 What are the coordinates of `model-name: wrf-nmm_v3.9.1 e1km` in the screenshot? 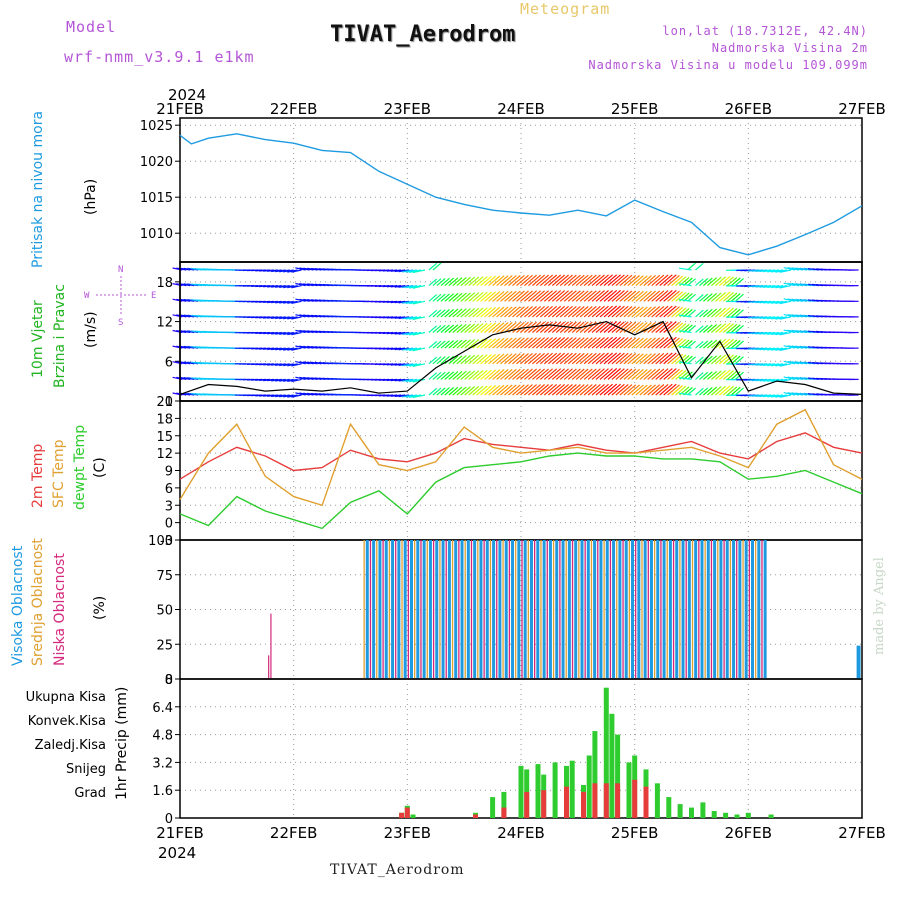 It's located at (159, 57).